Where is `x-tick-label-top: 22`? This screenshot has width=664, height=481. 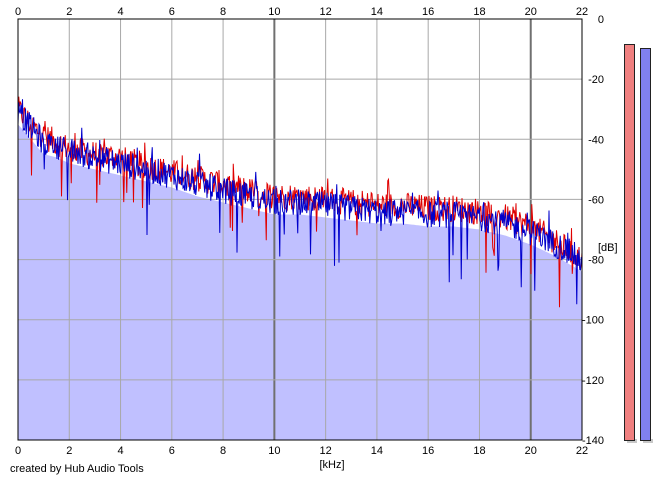
x-tick-label-top: 22 is located at coordinates (582, 12).